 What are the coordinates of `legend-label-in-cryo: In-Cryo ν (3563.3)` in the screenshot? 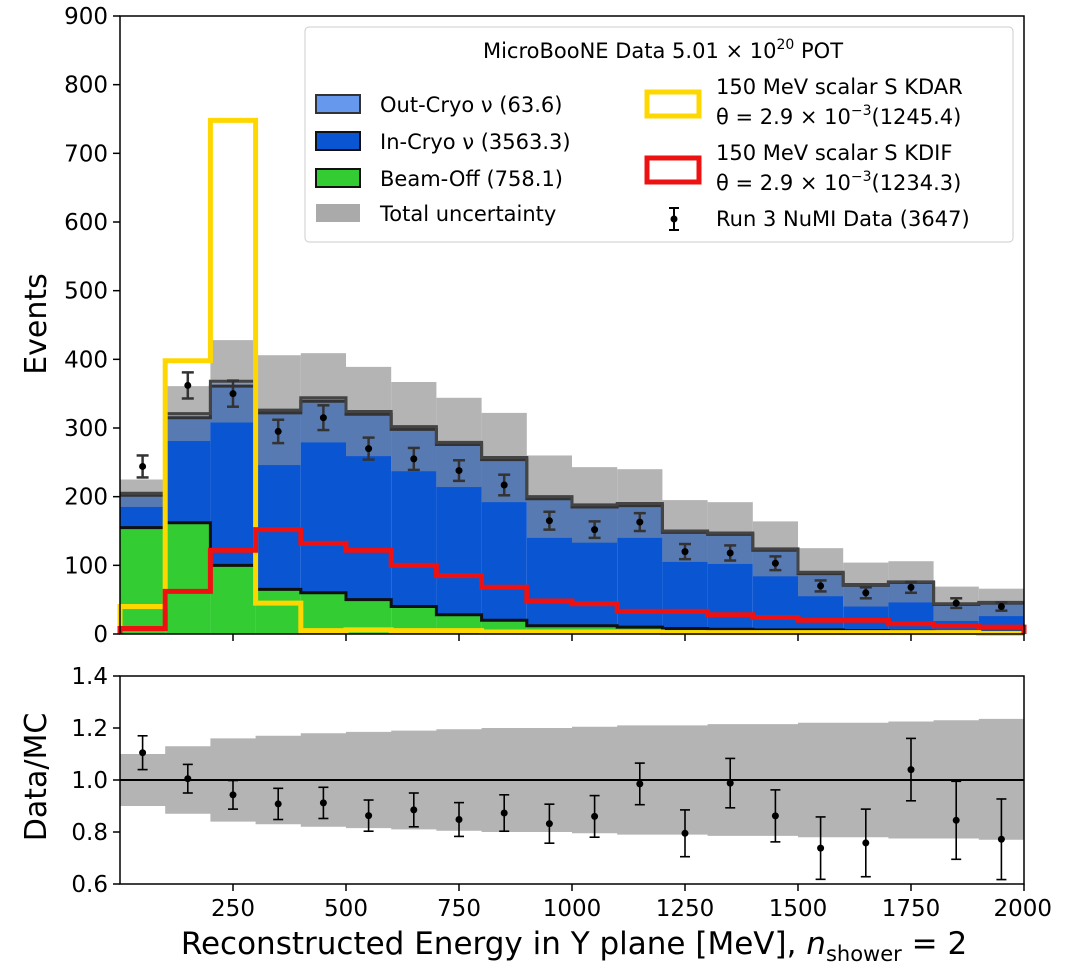 It's located at (475, 142).